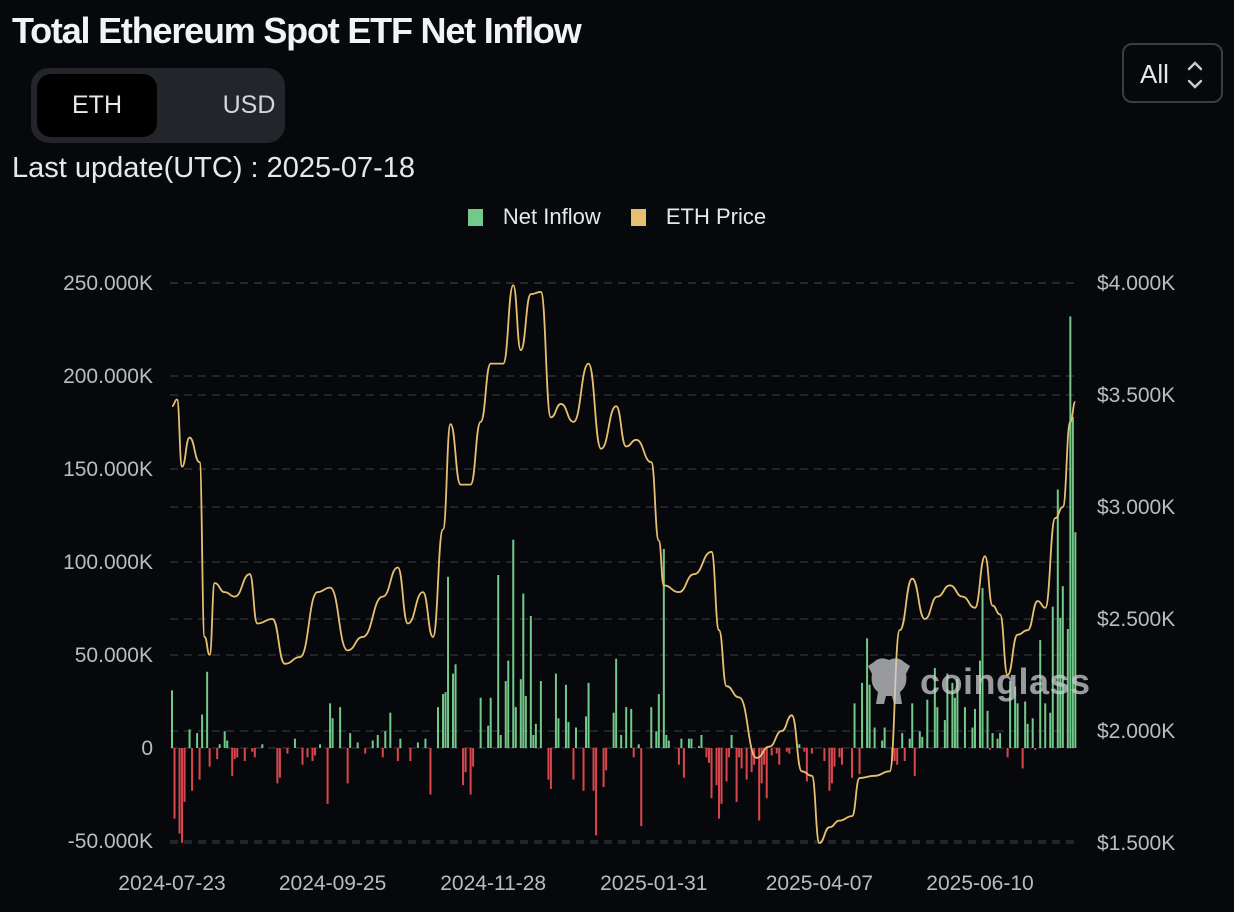 This screenshot has width=1234, height=912. I want to click on y-right-tick-label: $2.000K, so click(1136, 731).